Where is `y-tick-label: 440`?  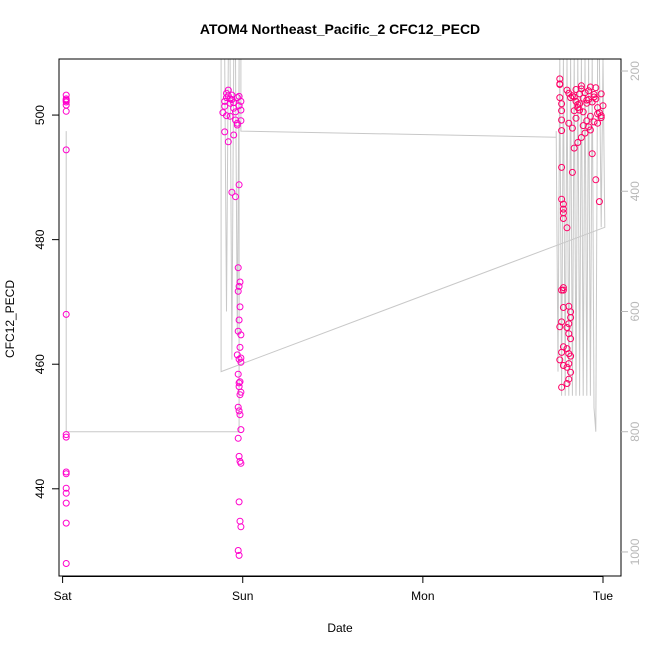 y-tick-label: 440 is located at coordinates (40, 488).